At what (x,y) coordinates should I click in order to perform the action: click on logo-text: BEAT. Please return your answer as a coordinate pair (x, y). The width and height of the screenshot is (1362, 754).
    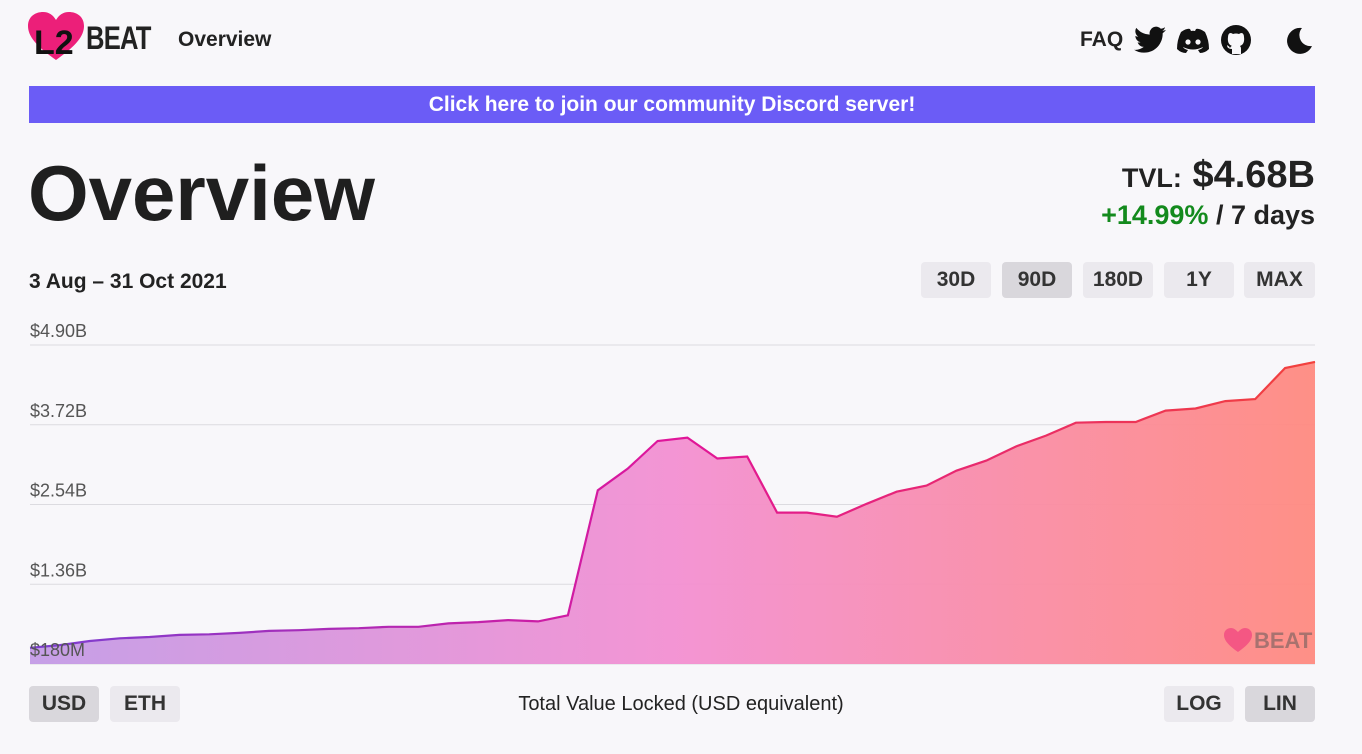
    Looking at the image, I should click on (118, 38).